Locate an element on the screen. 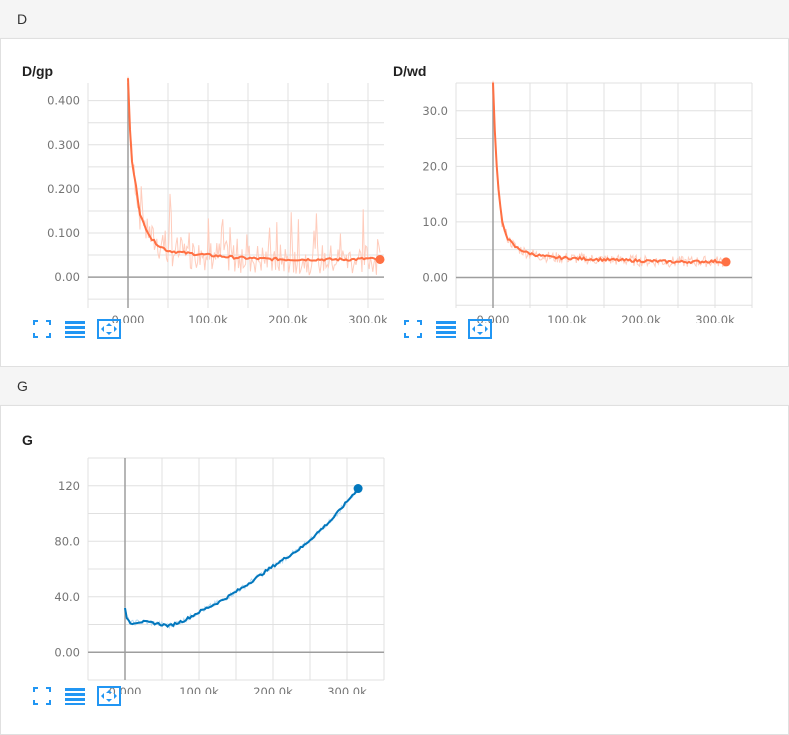 Image resolution: width=789 pixels, height=735 pixels. y-tick-label: 20.0 is located at coordinates (435, 166).